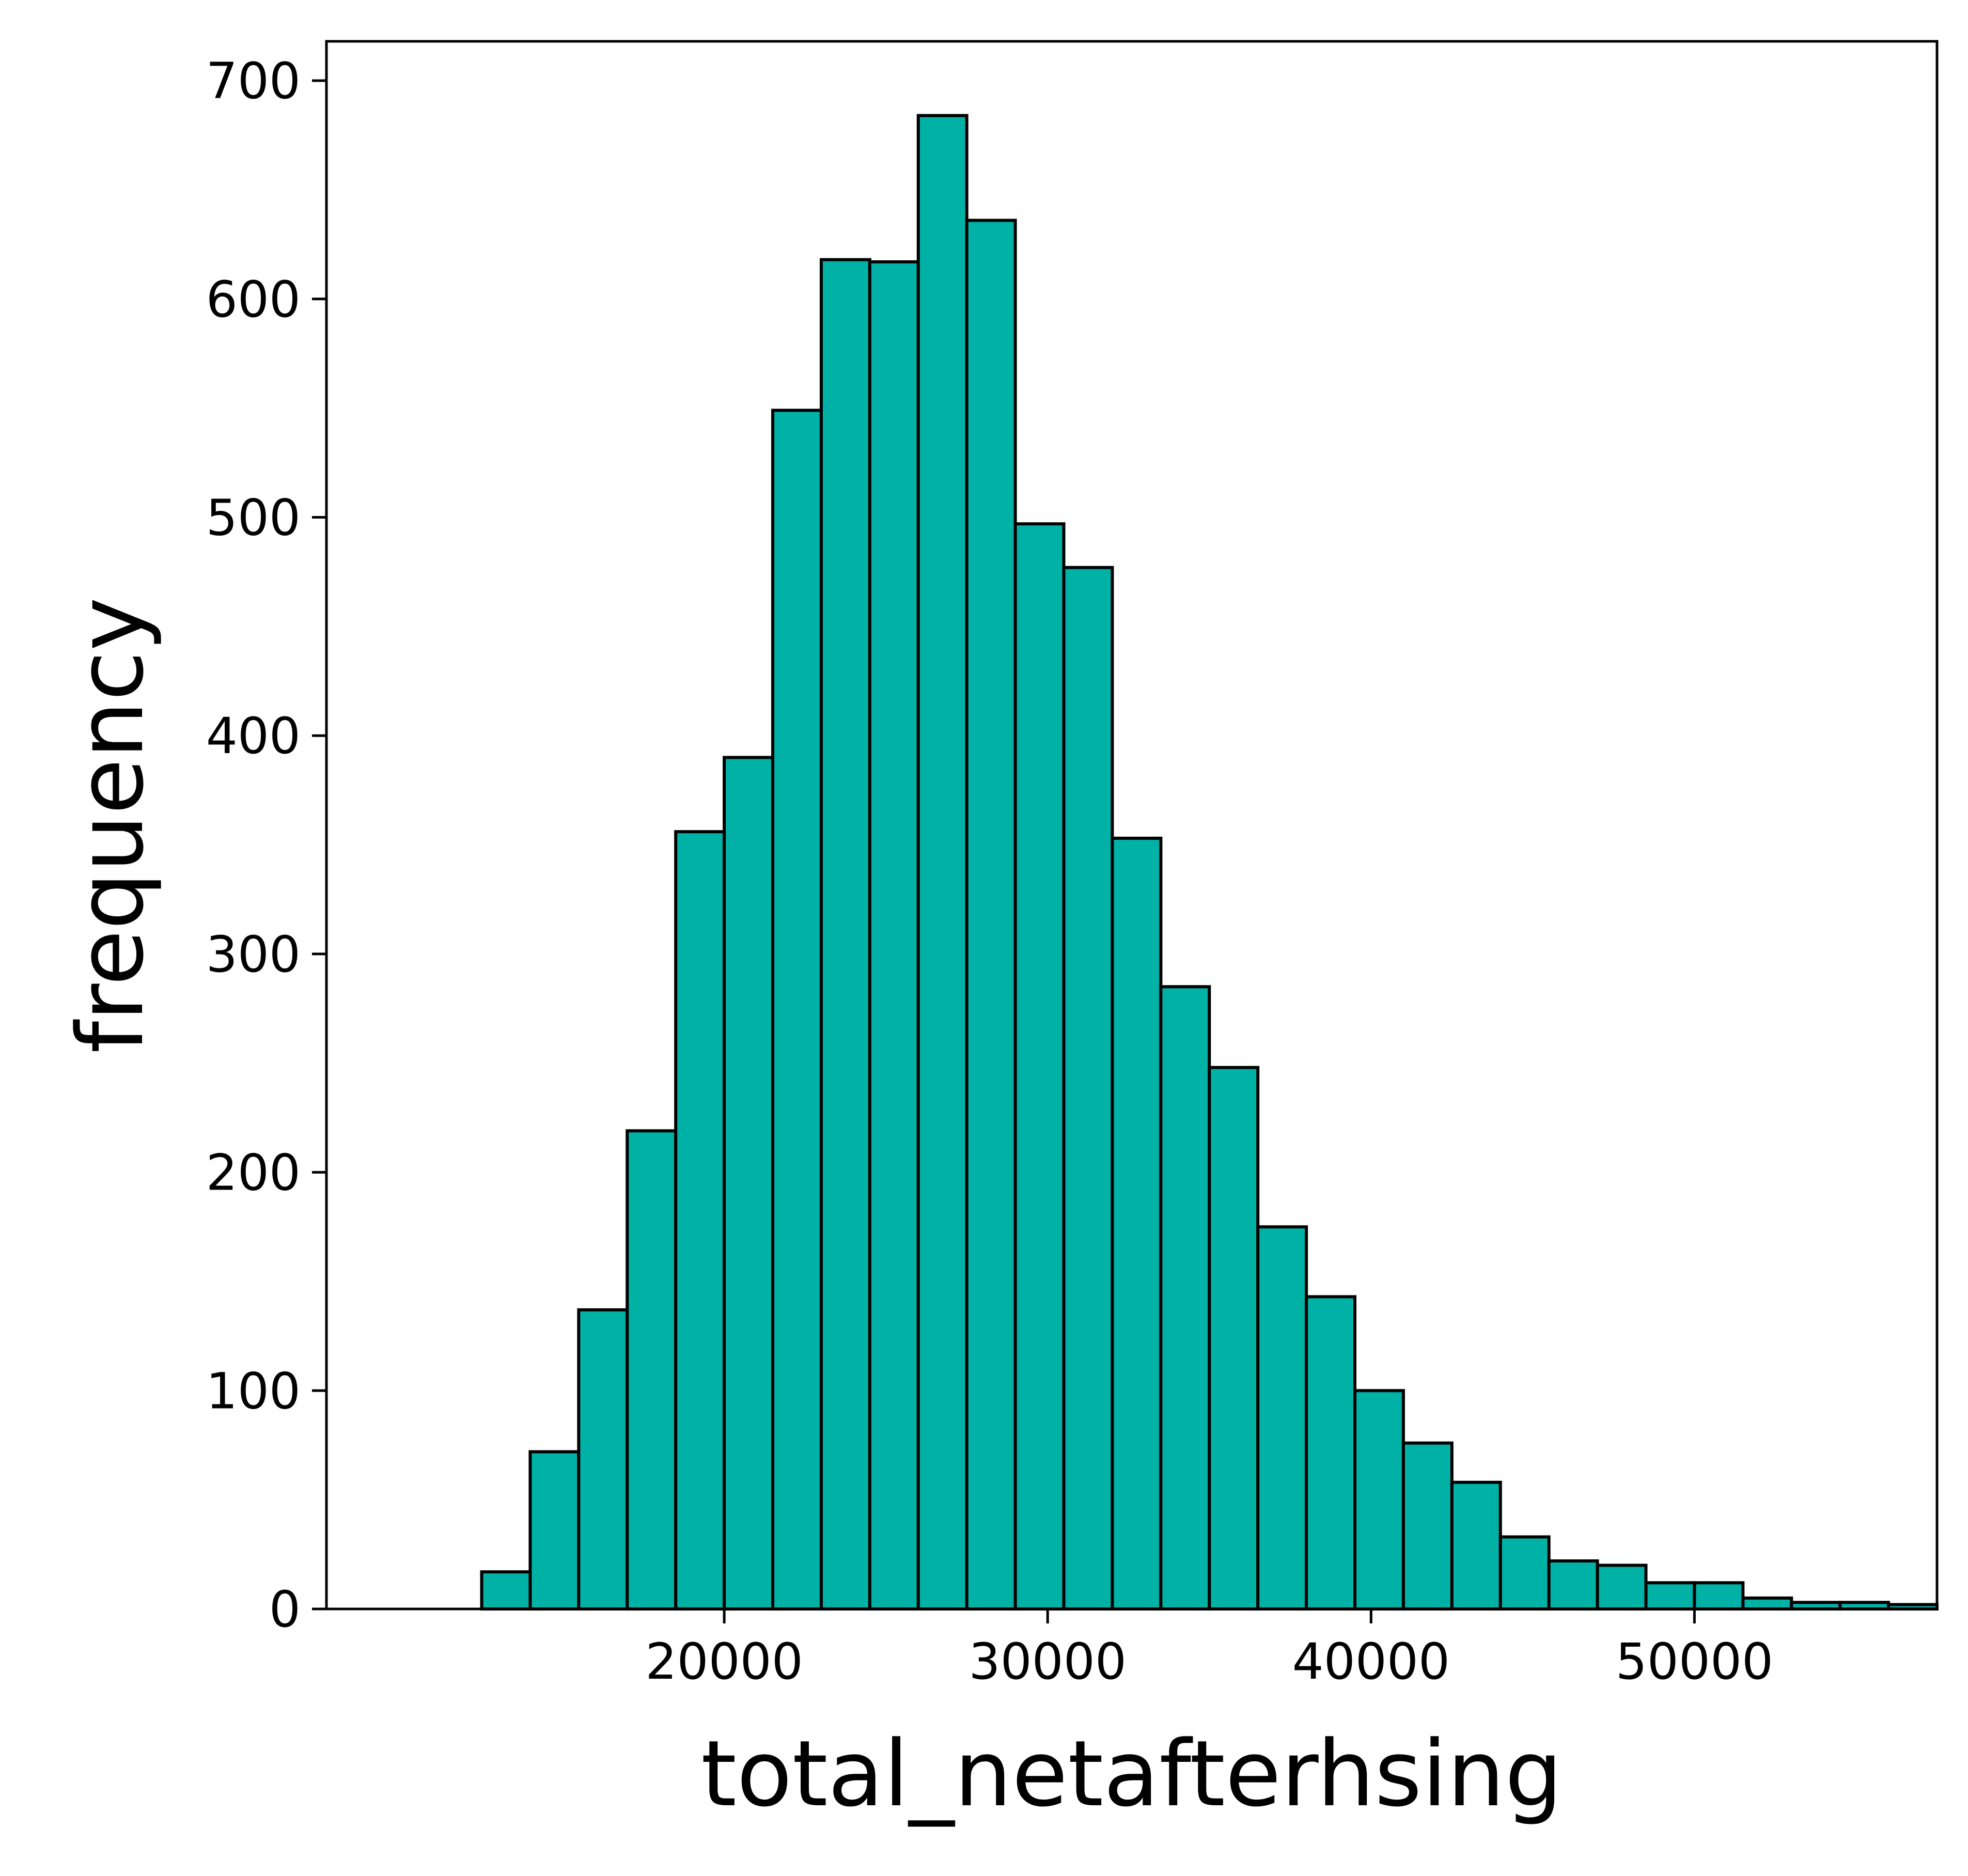 The image size is (1968, 1876). Describe the element at coordinates (254, 517) in the screenshot. I see `y-tick-label: 500` at that location.